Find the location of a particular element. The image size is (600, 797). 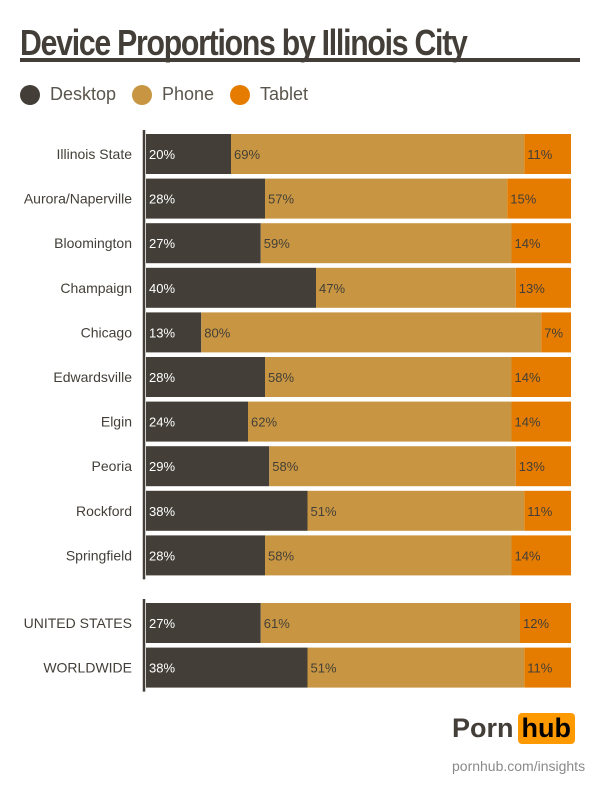

category-label: Bloomington is located at coordinates (93, 243).